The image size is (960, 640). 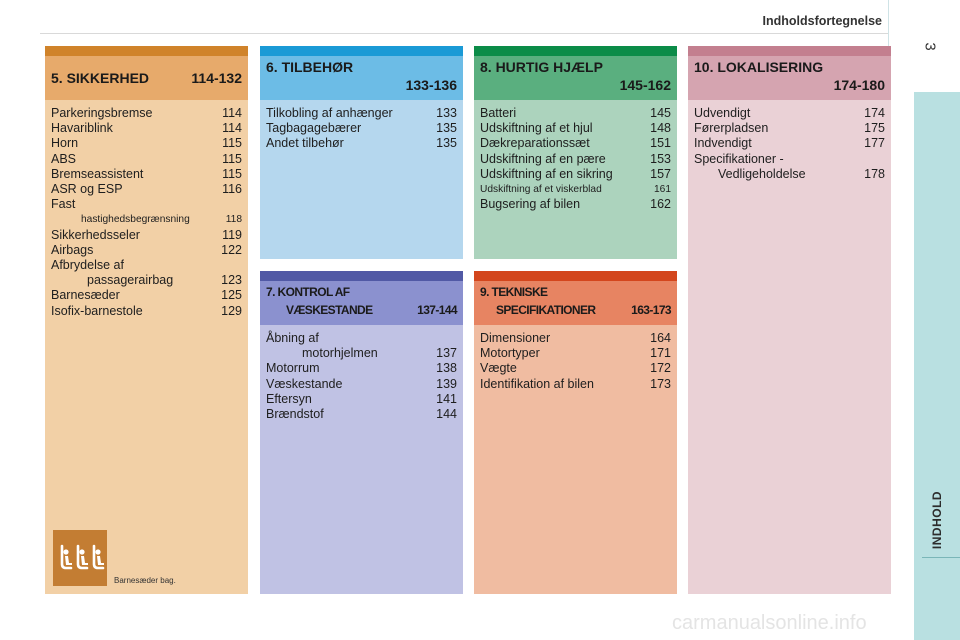 I want to click on item-label: Barnesæder, so click(x=85, y=295).